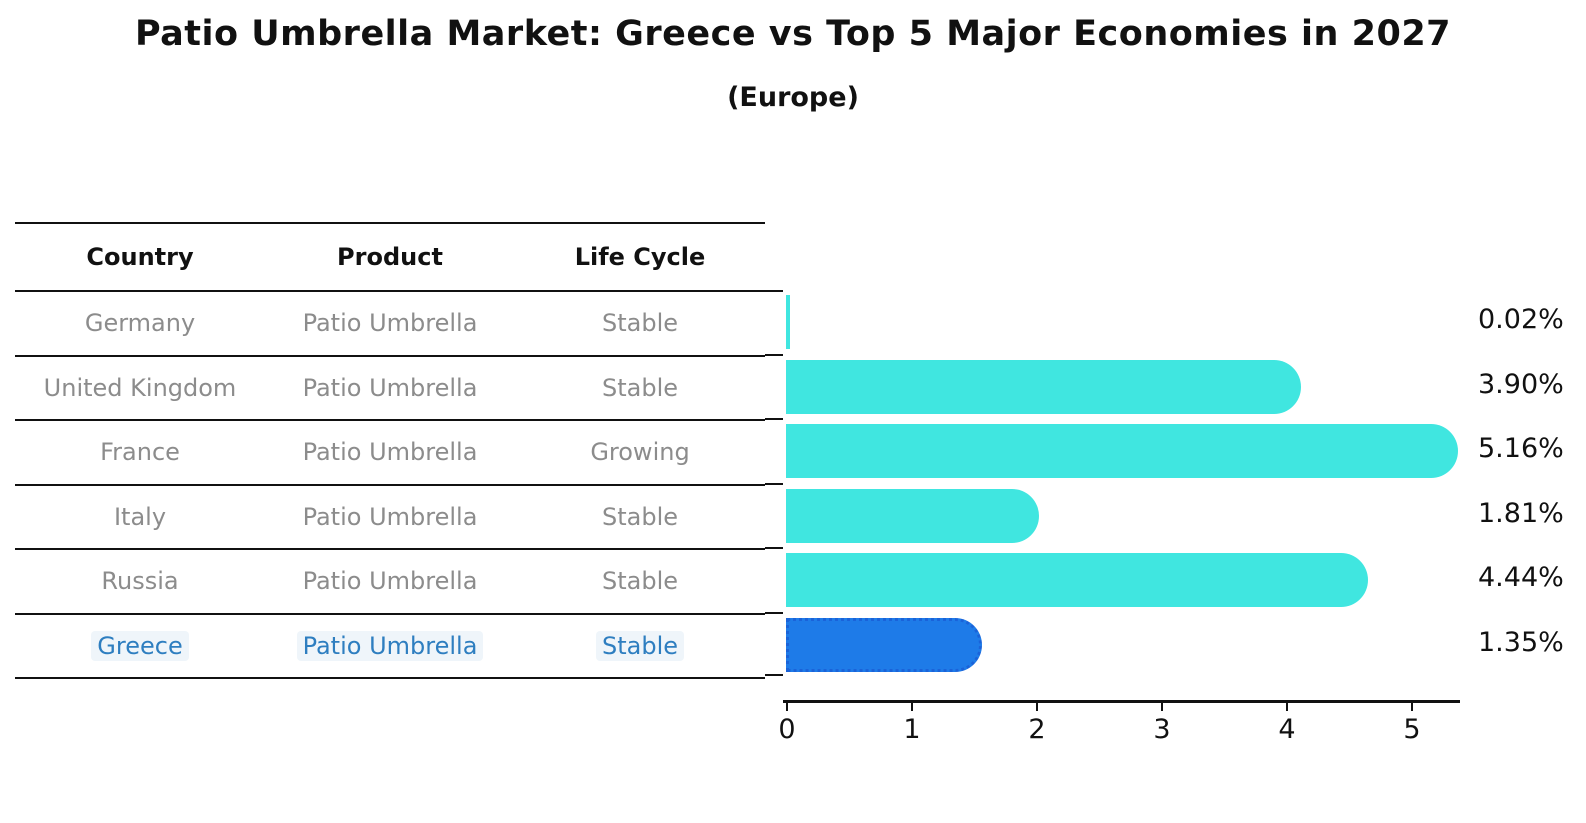  I want to click on bar-germany, so click(788, 322).